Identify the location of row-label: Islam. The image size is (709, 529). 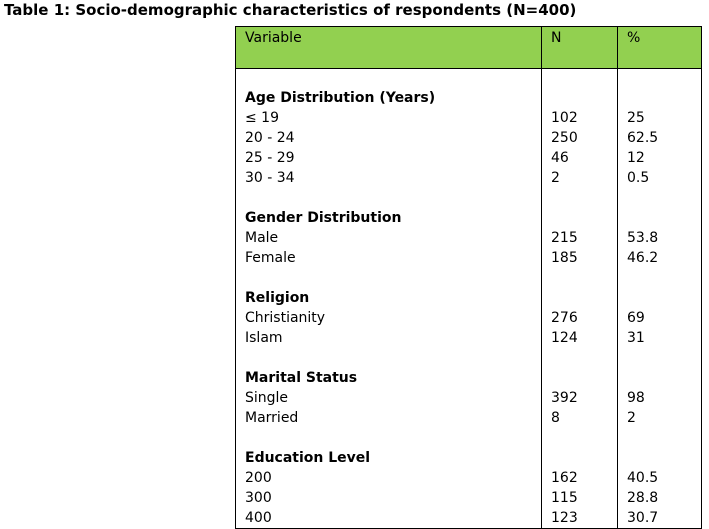
(264, 338).